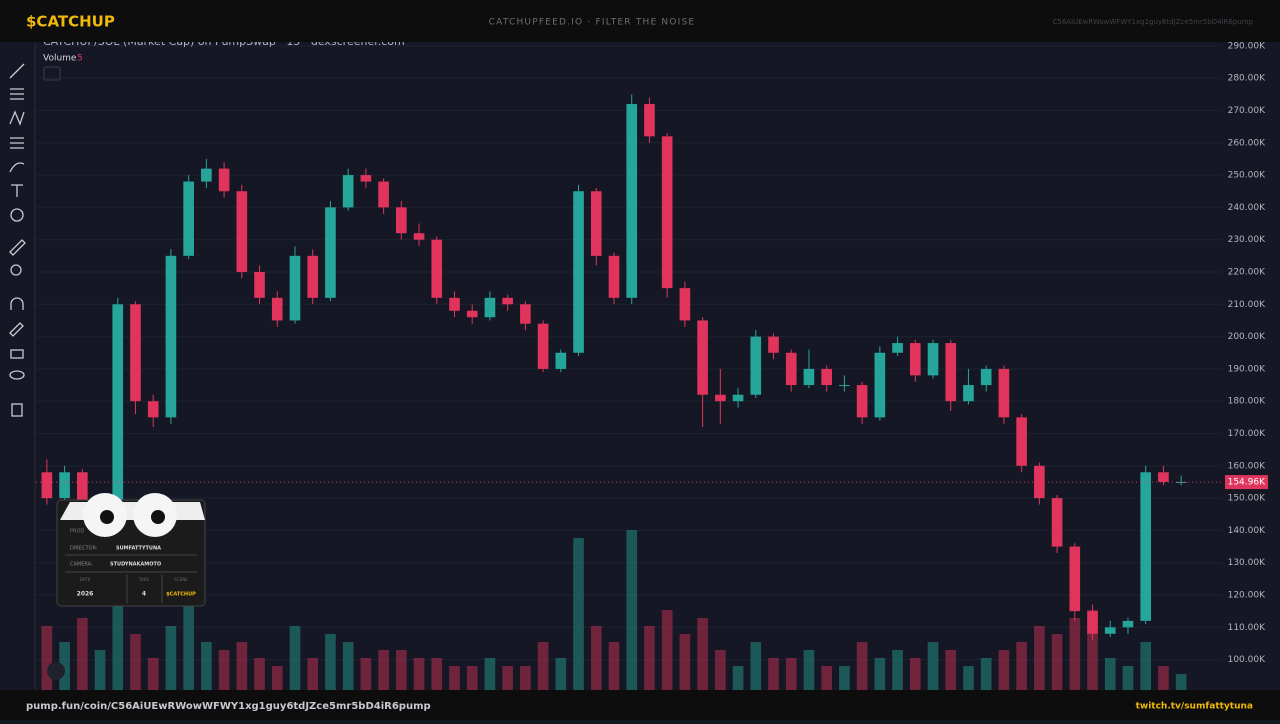 The height and width of the screenshot is (724, 1280). I want to click on collapse-button, so click(52, 73).